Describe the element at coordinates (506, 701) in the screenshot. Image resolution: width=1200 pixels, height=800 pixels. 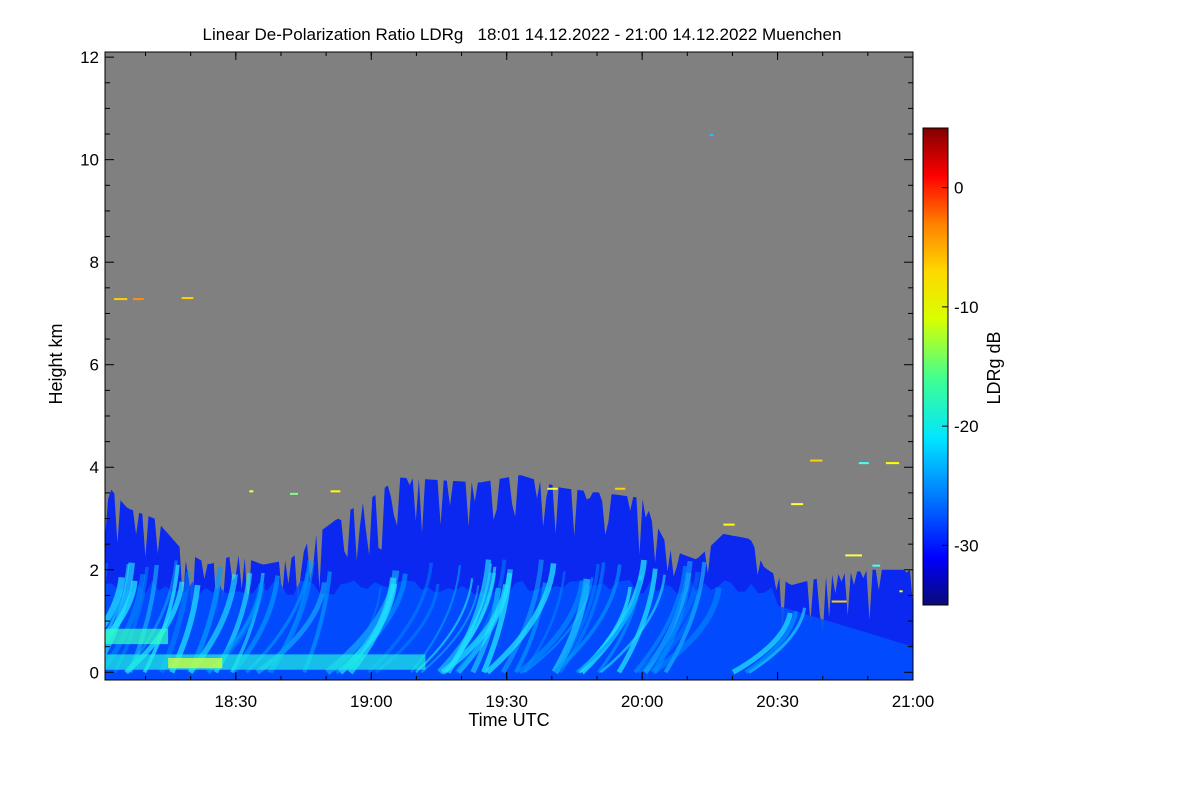
I see `x-tick-label: 19:30` at that location.